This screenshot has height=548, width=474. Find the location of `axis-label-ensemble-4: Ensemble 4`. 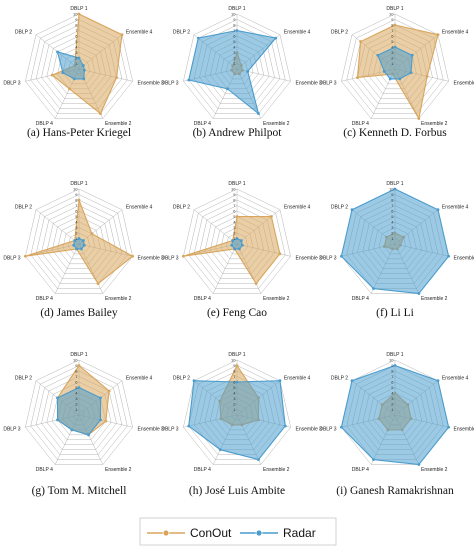

axis-label-ensemble-4: Ensemble 4 is located at coordinates (139, 208).